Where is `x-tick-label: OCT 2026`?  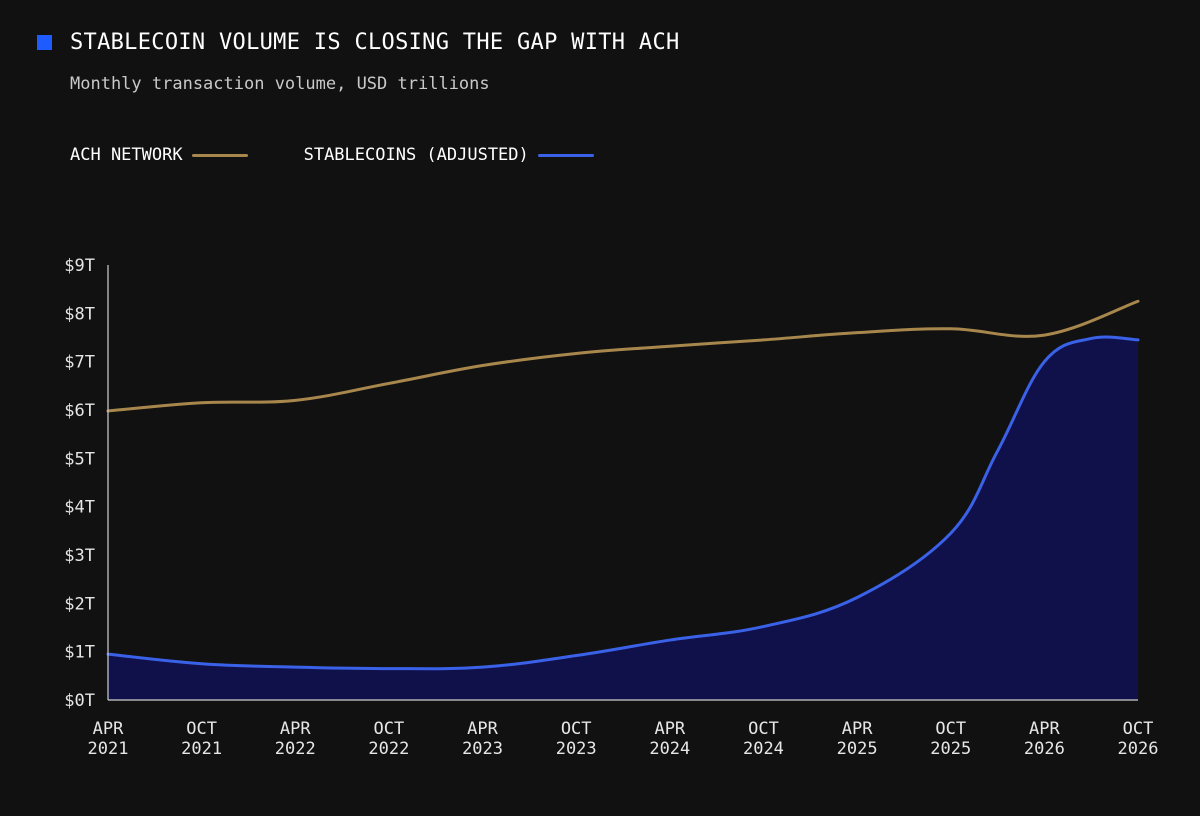 x-tick-label: OCT 2026 is located at coordinates (1138, 739).